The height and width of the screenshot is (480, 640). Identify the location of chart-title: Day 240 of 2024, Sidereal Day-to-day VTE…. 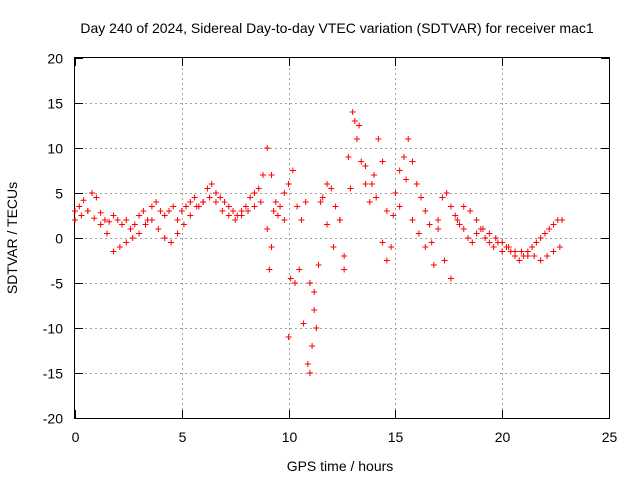
(336, 28).